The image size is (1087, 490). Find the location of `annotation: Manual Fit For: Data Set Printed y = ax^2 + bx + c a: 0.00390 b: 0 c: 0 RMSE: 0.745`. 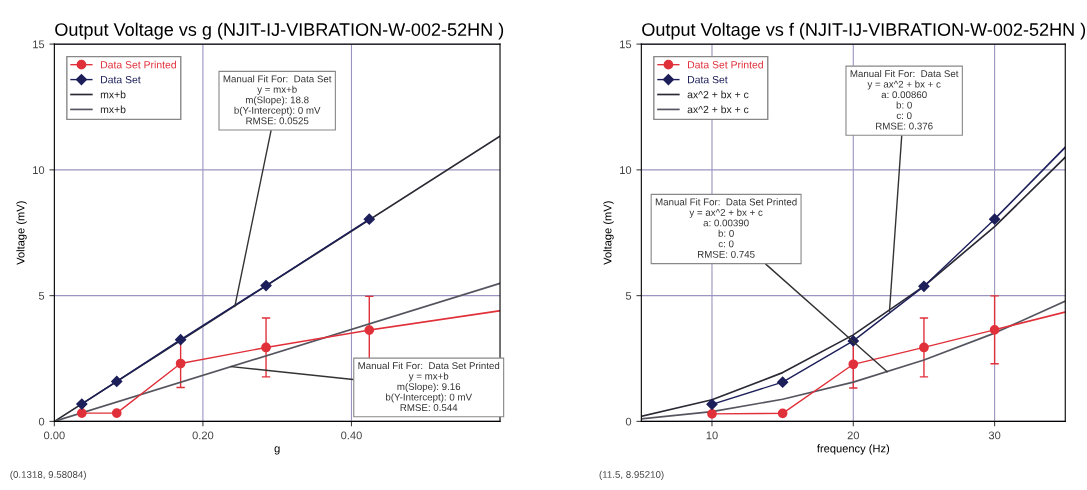

annotation: Manual Fit For: Data Set Printed y = ax^2 + bx + c a: 0.00390 b: 0 c: 0 RMSE: 0.745 is located at coordinates (726, 228).